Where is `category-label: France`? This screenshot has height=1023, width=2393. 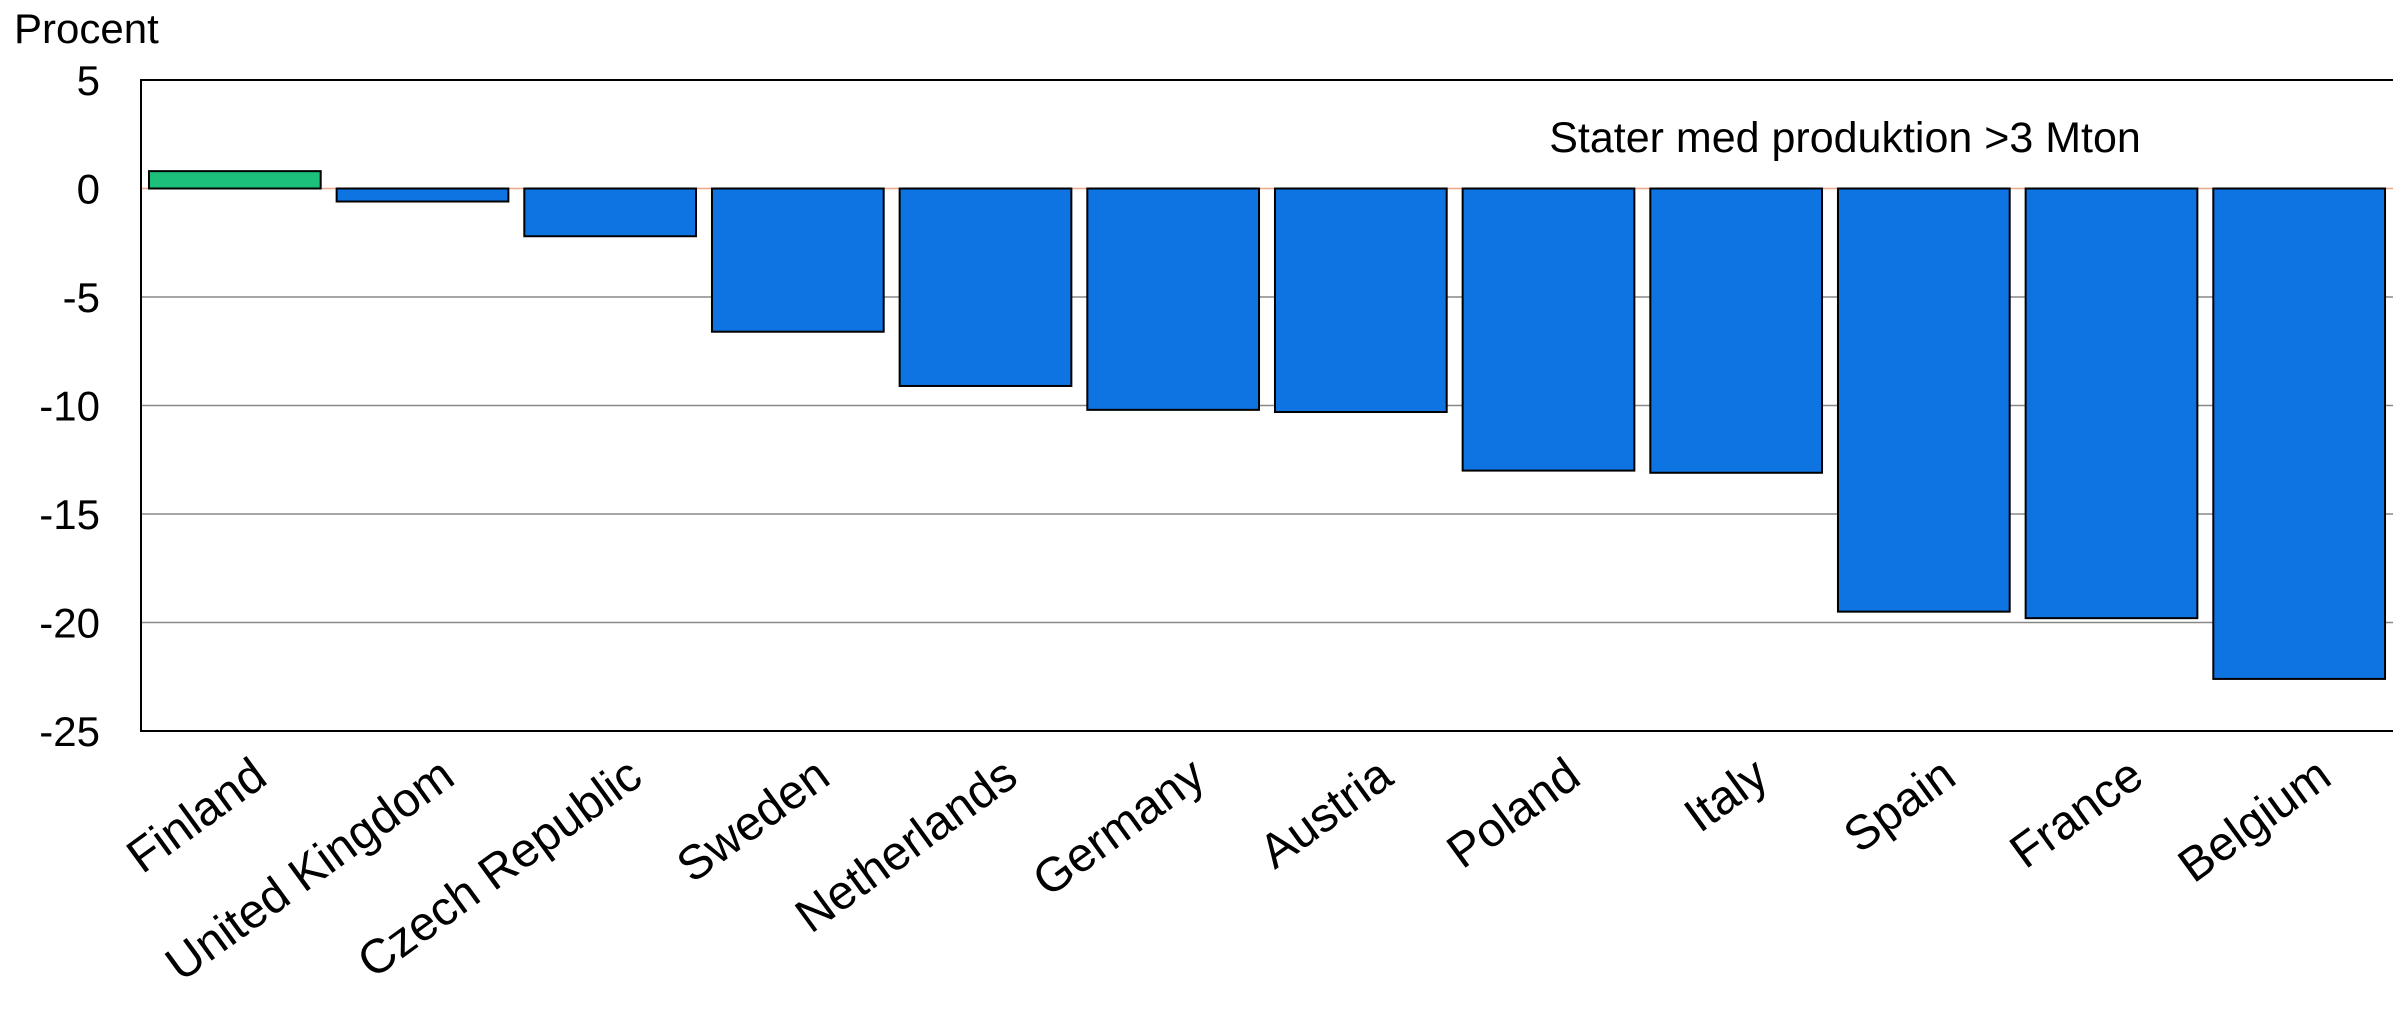 category-label: France is located at coordinates (2077, 813).